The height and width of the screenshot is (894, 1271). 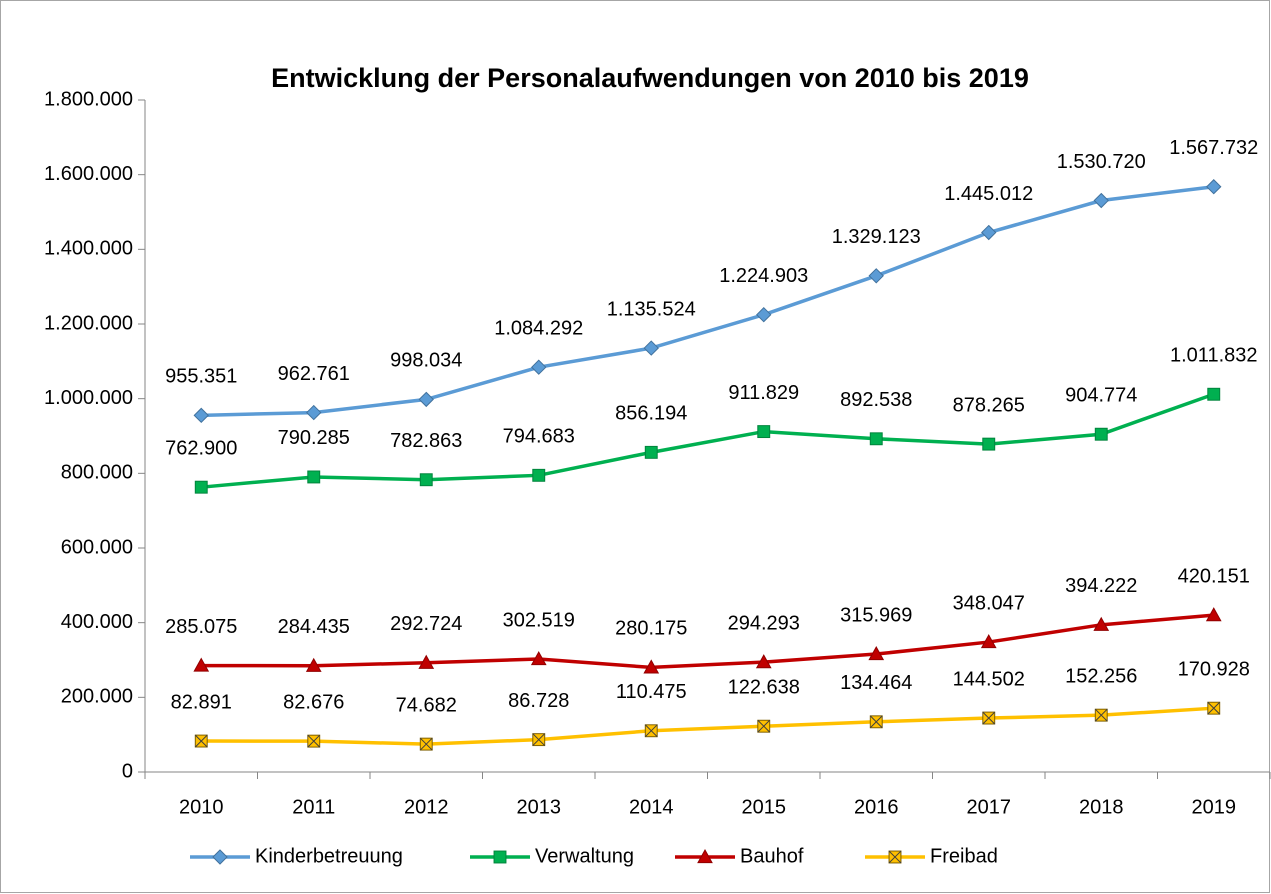 What do you see at coordinates (1214, 807) in the screenshot?
I see `x-tick-label: 2019` at bounding box center [1214, 807].